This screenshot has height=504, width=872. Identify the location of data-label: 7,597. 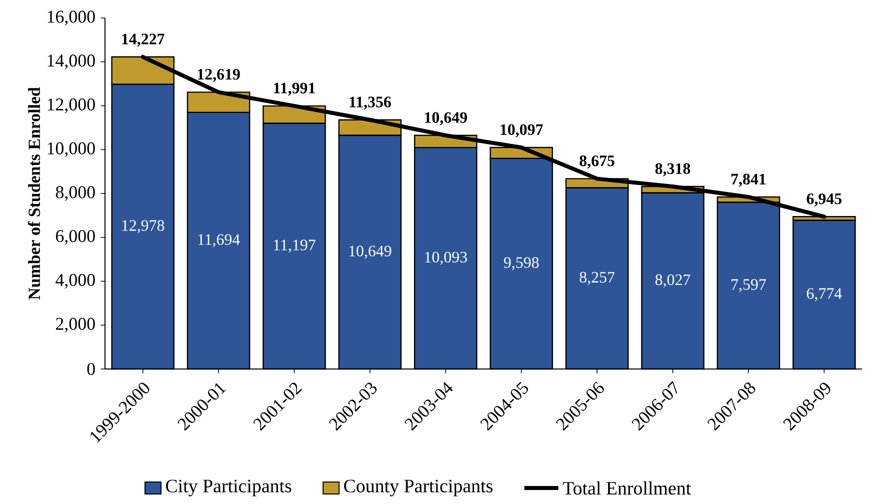
(749, 285).